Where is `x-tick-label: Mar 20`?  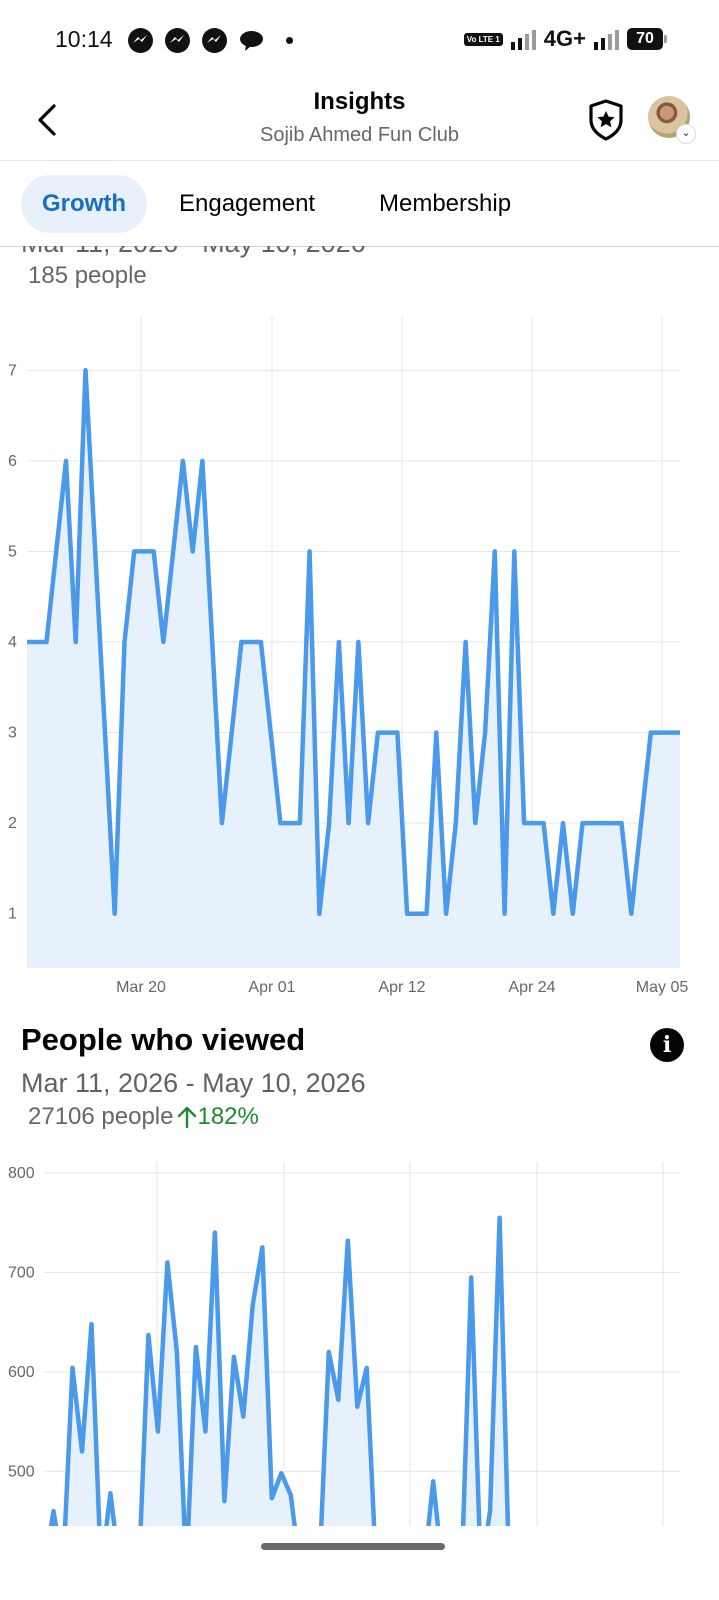 x-tick-label: Mar 20 is located at coordinates (141, 987).